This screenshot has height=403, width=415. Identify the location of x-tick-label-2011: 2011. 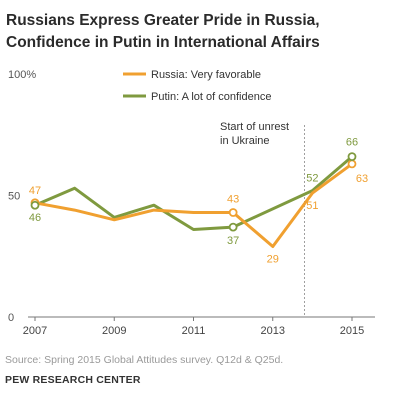
(194, 331).